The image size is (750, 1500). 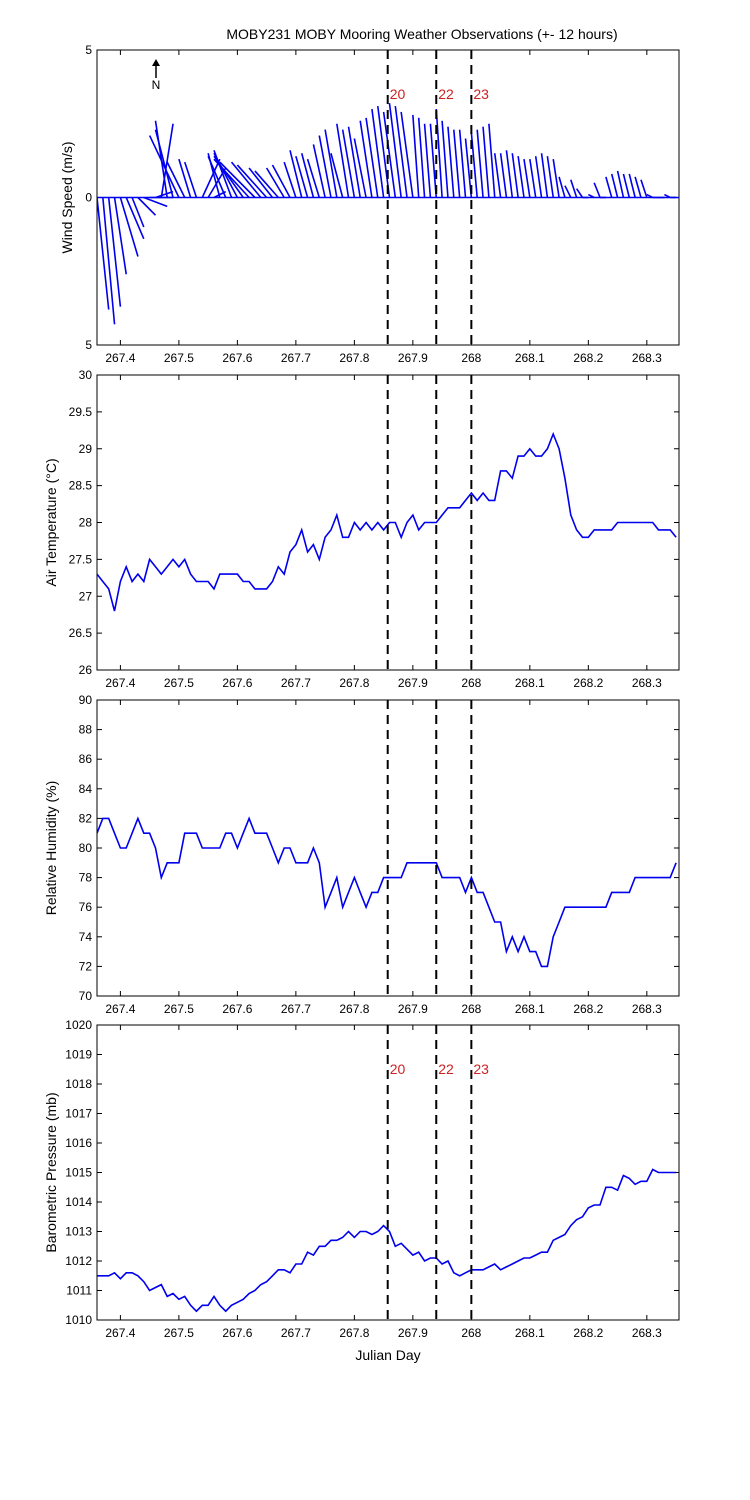 What do you see at coordinates (81, 486) in the screenshot?
I see `y-tick-label: 28.5` at bounding box center [81, 486].